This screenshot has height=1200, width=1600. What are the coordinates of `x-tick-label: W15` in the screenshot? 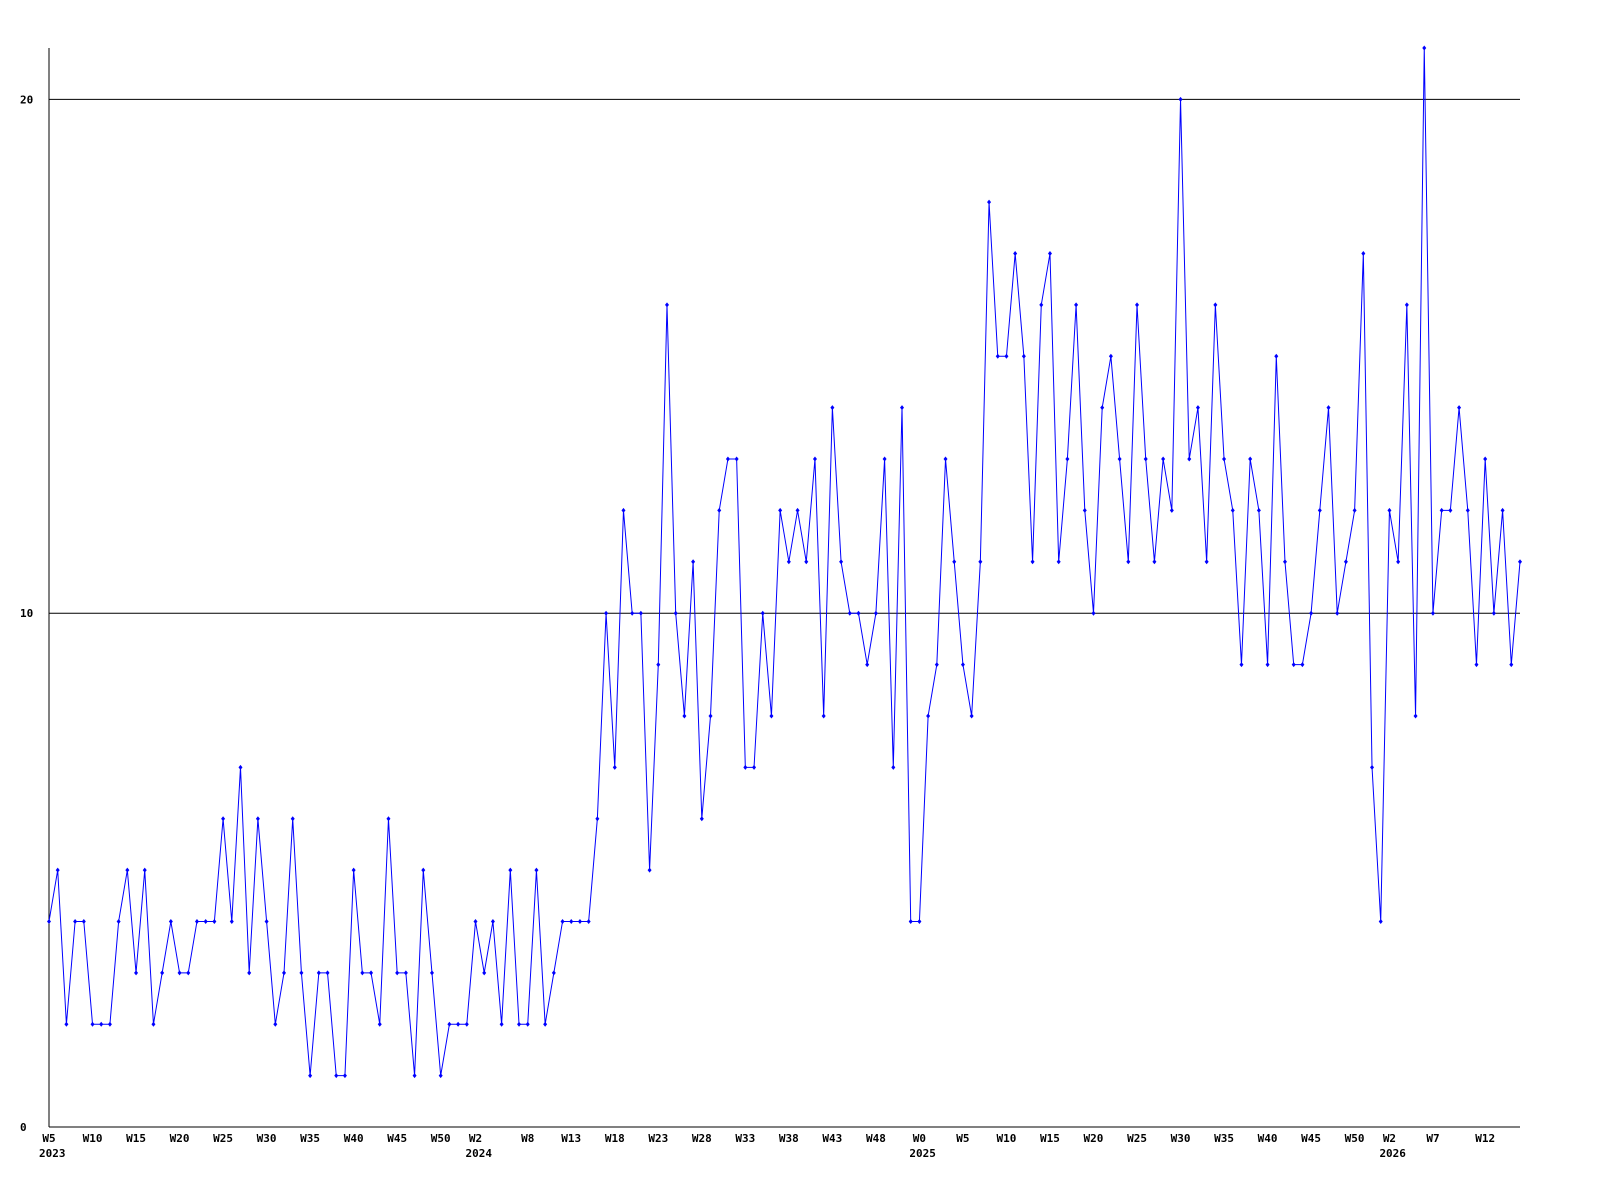 It's located at (1050, 1138).